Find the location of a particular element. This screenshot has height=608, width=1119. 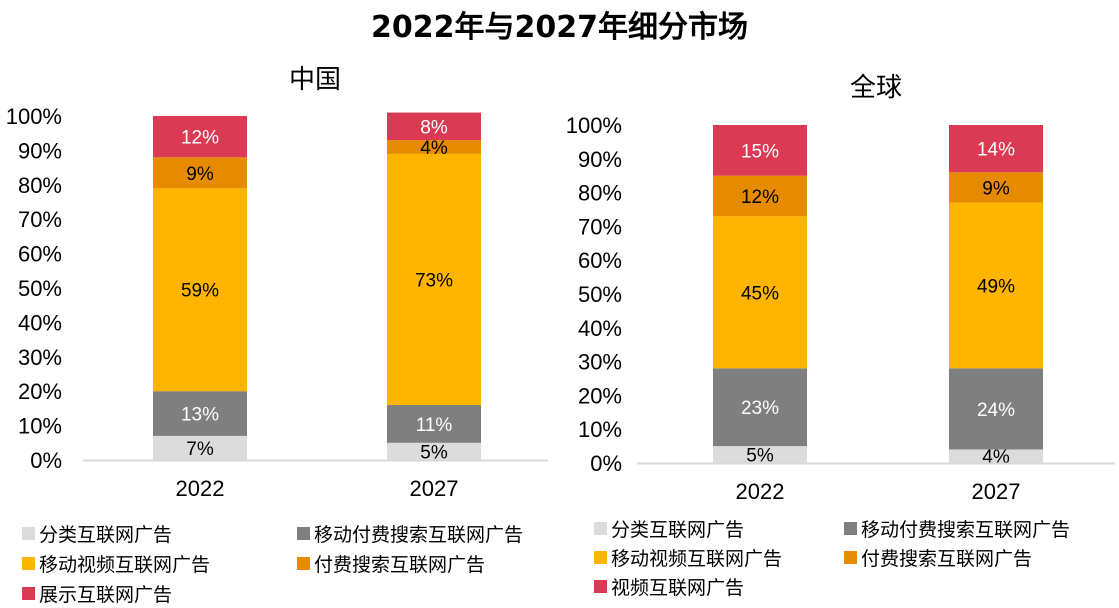

data-label: 13% is located at coordinates (200, 415).